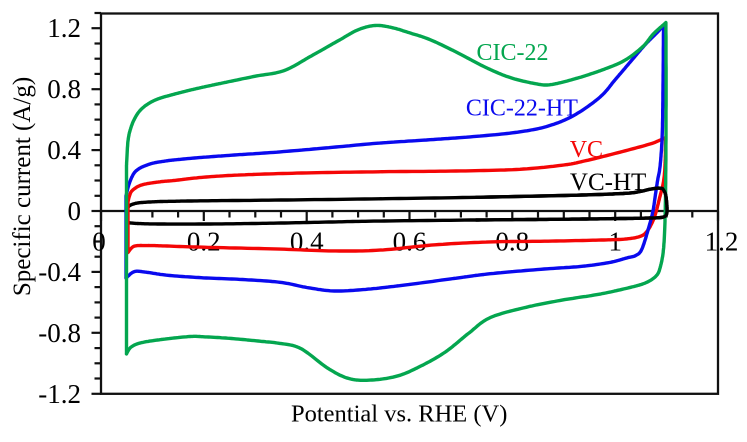 The height and width of the screenshot is (442, 747). Describe the element at coordinates (59, 272) in the screenshot. I see `svg-text: -0.4` at that location.